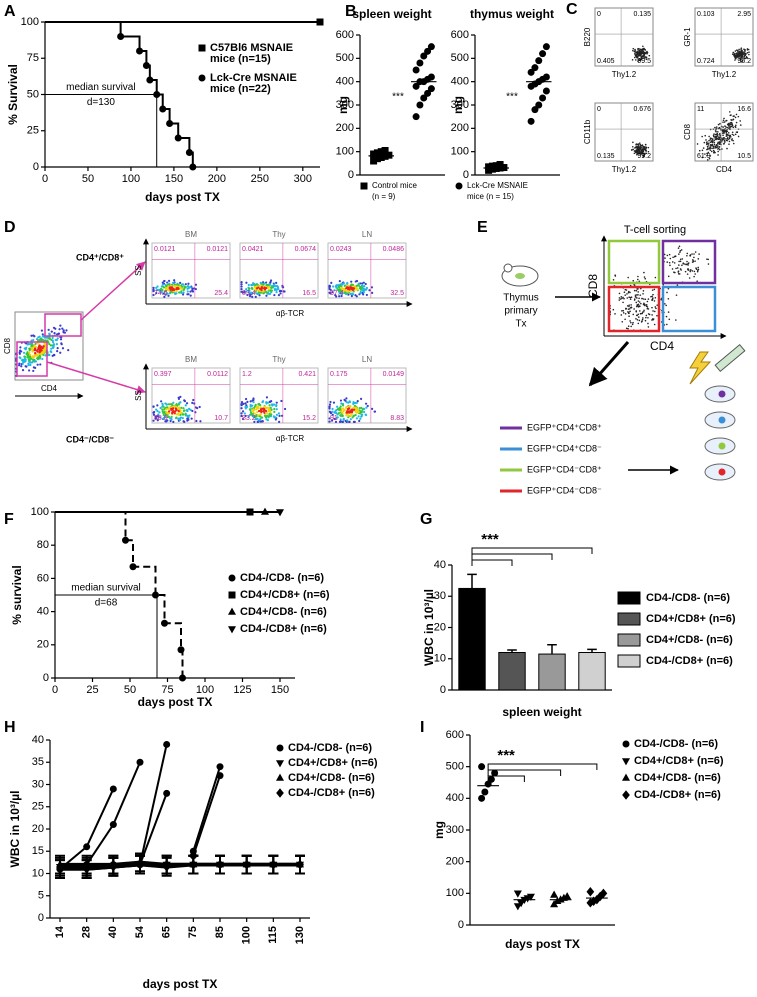 This screenshot has width=757, height=997. I want to click on series-line, so click(180, 866).